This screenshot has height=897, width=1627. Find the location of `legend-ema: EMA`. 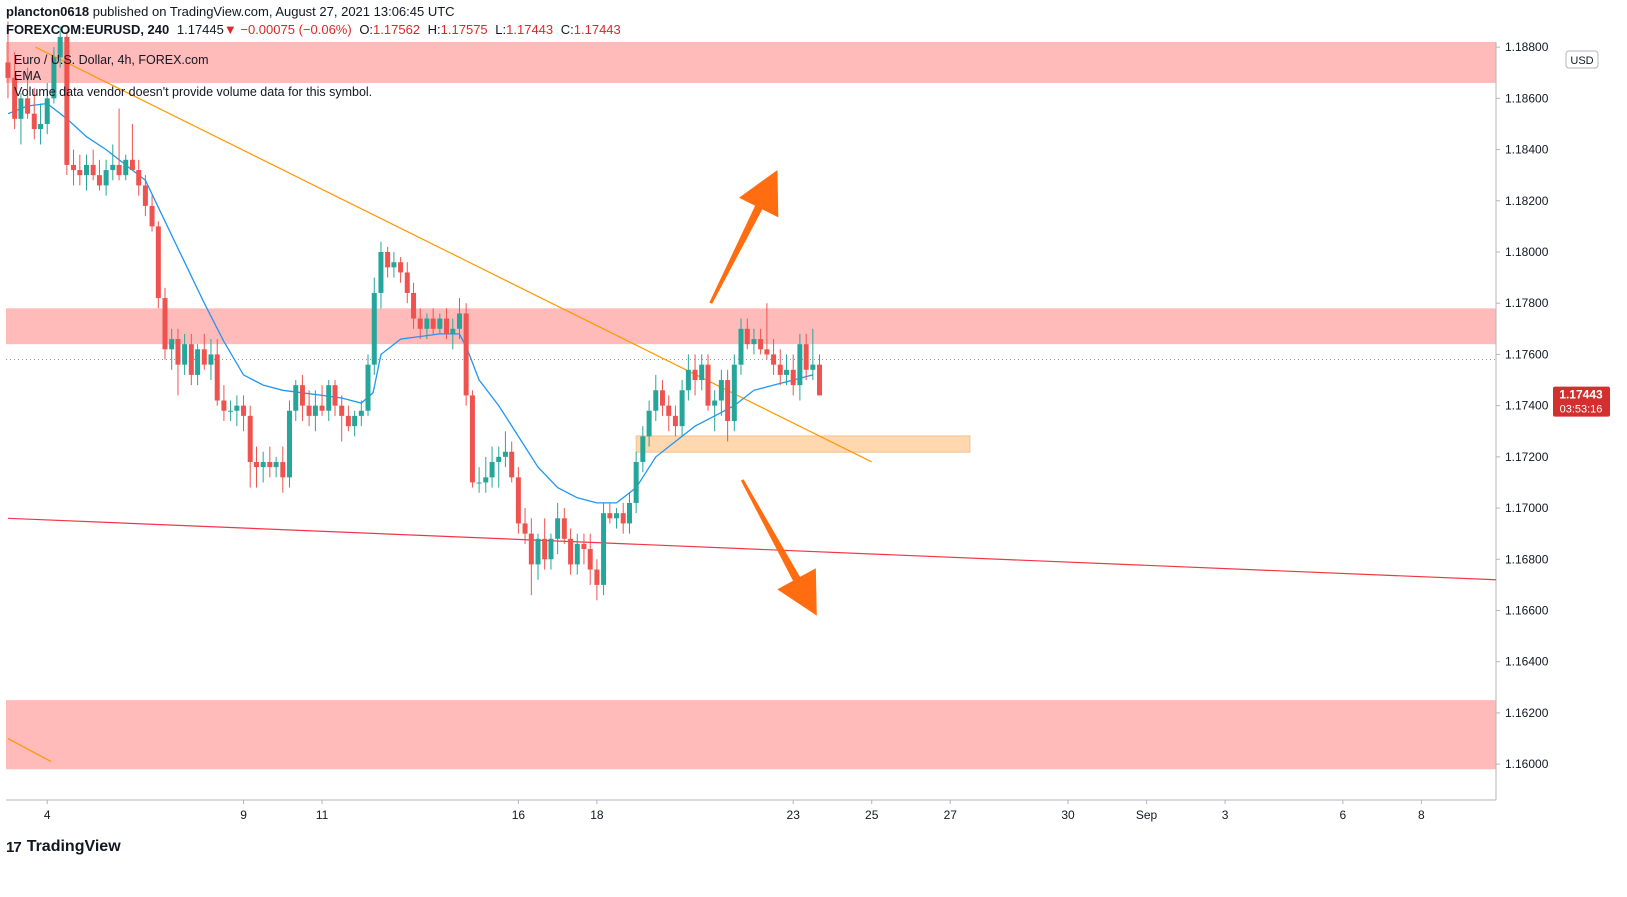

legend-ema: EMA is located at coordinates (28, 76).